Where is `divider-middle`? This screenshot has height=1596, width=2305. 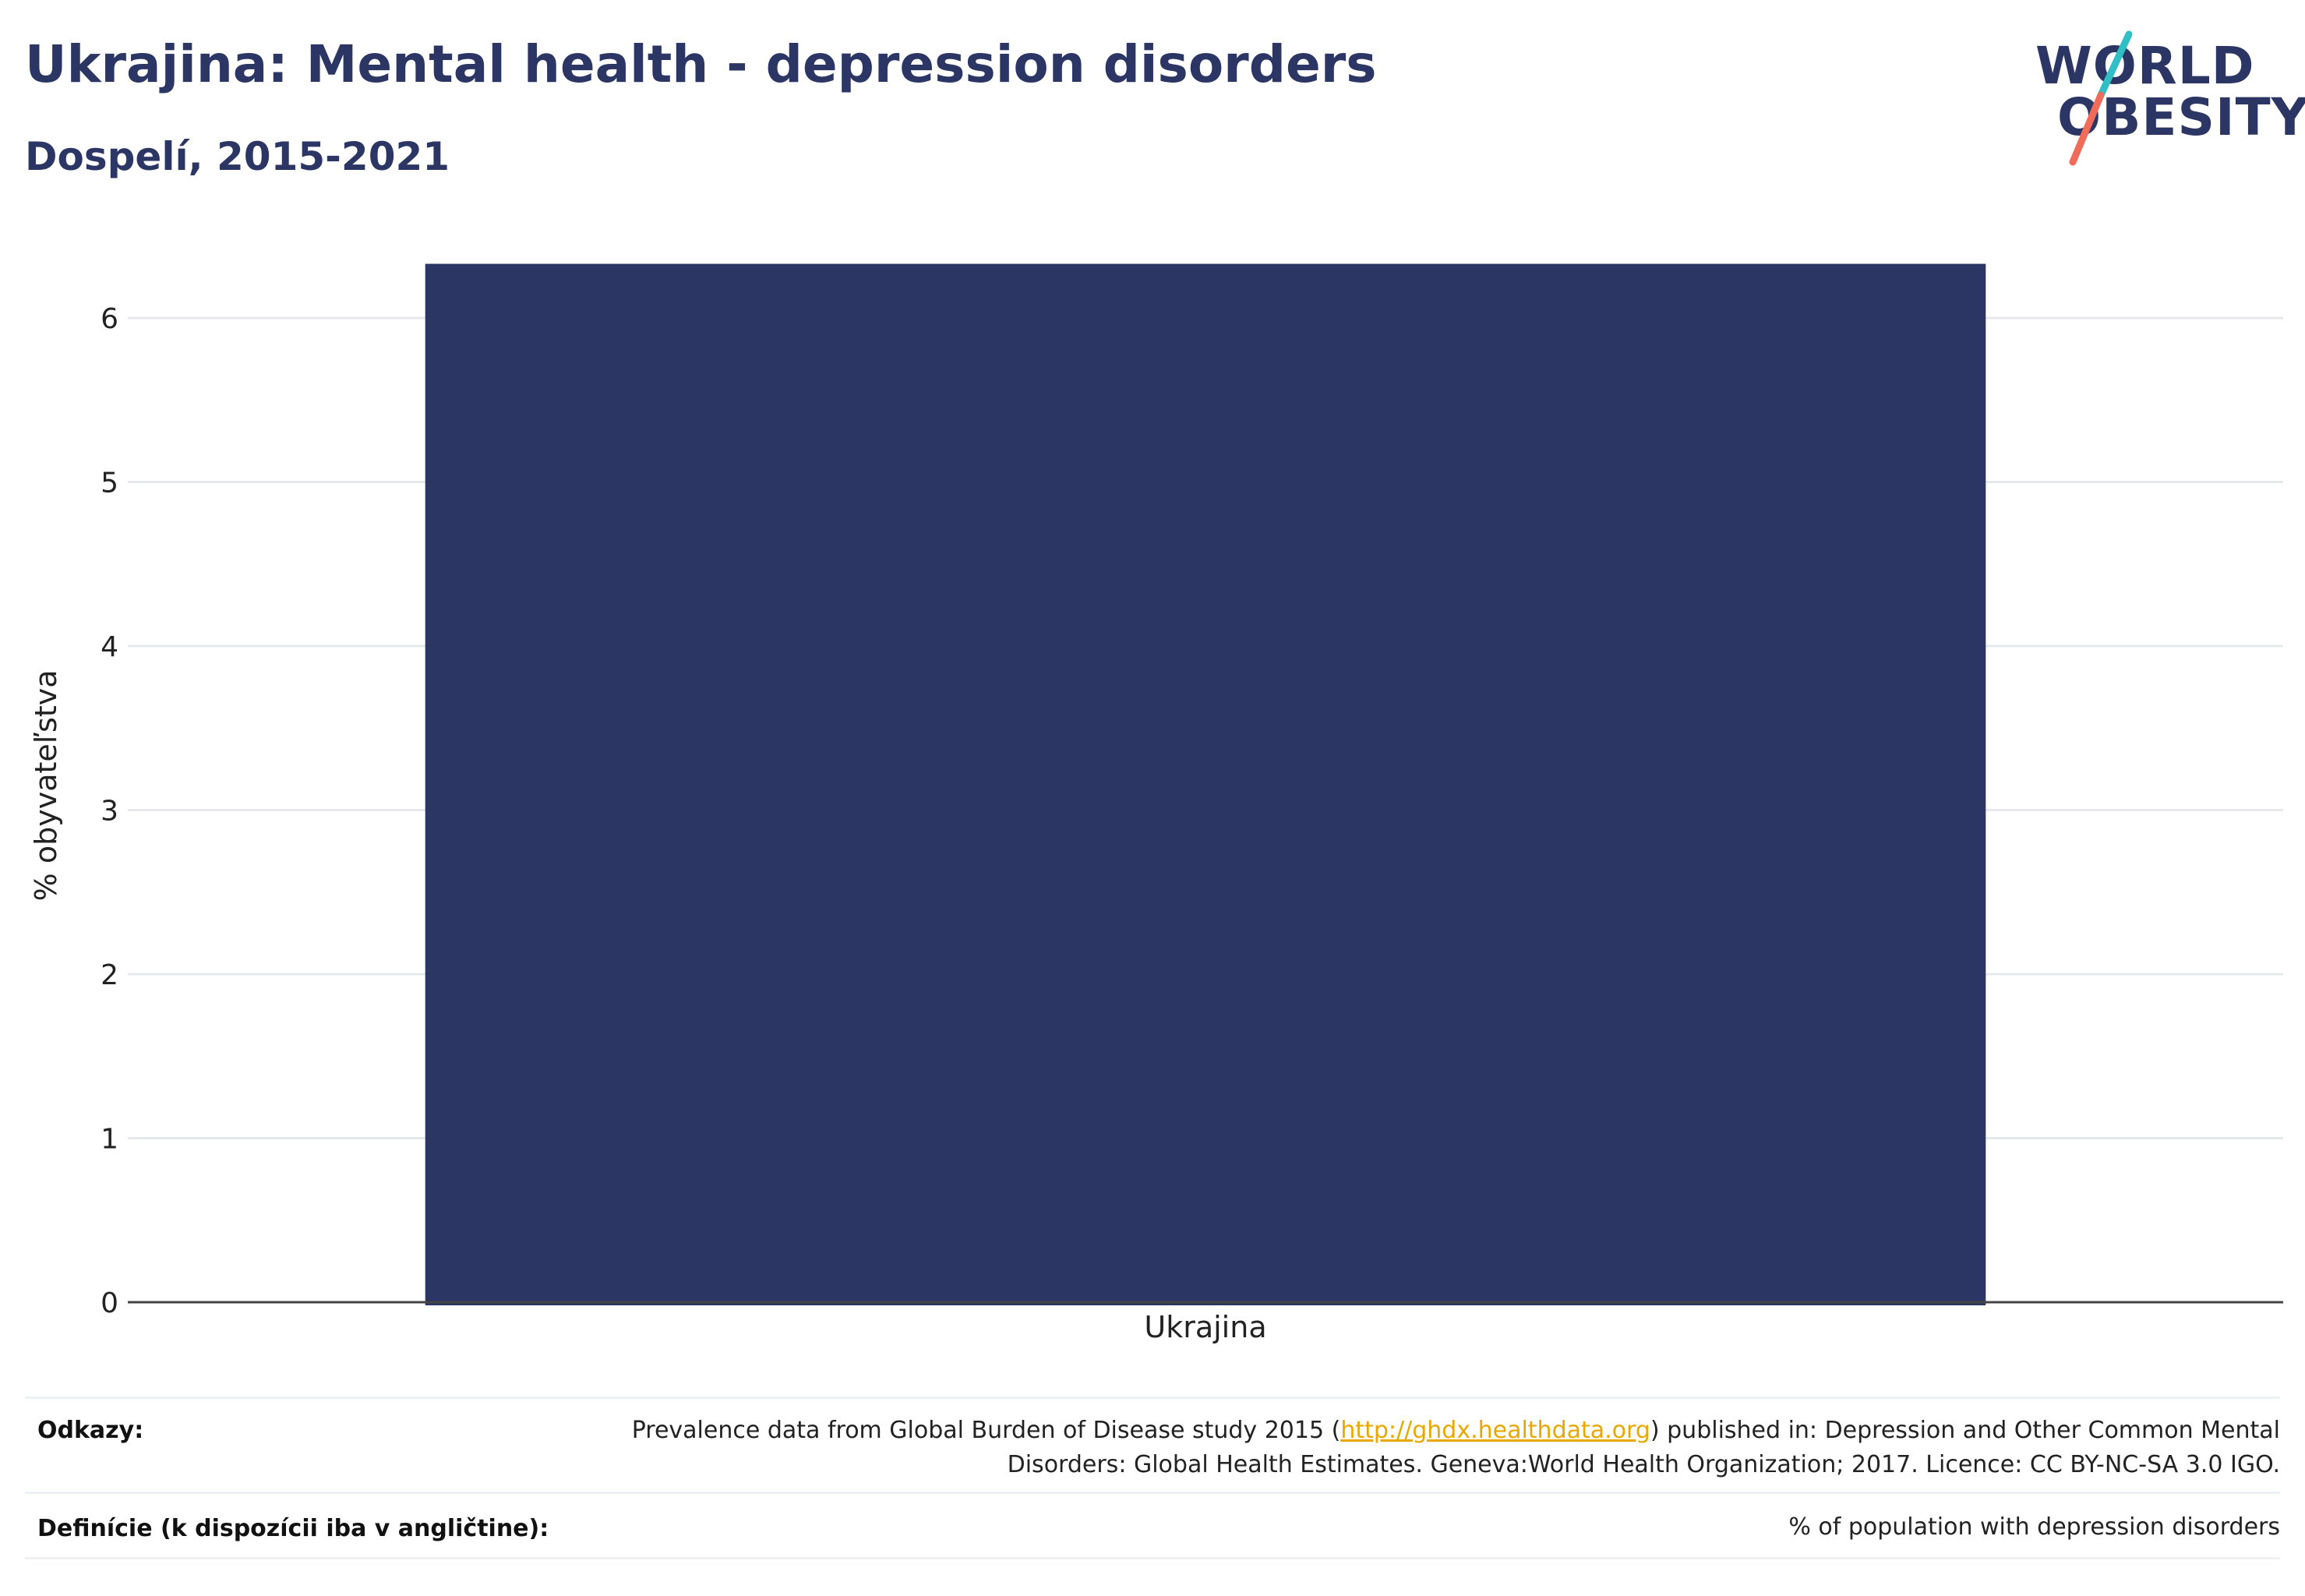
divider-middle is located at coordinates (1152, 1493).